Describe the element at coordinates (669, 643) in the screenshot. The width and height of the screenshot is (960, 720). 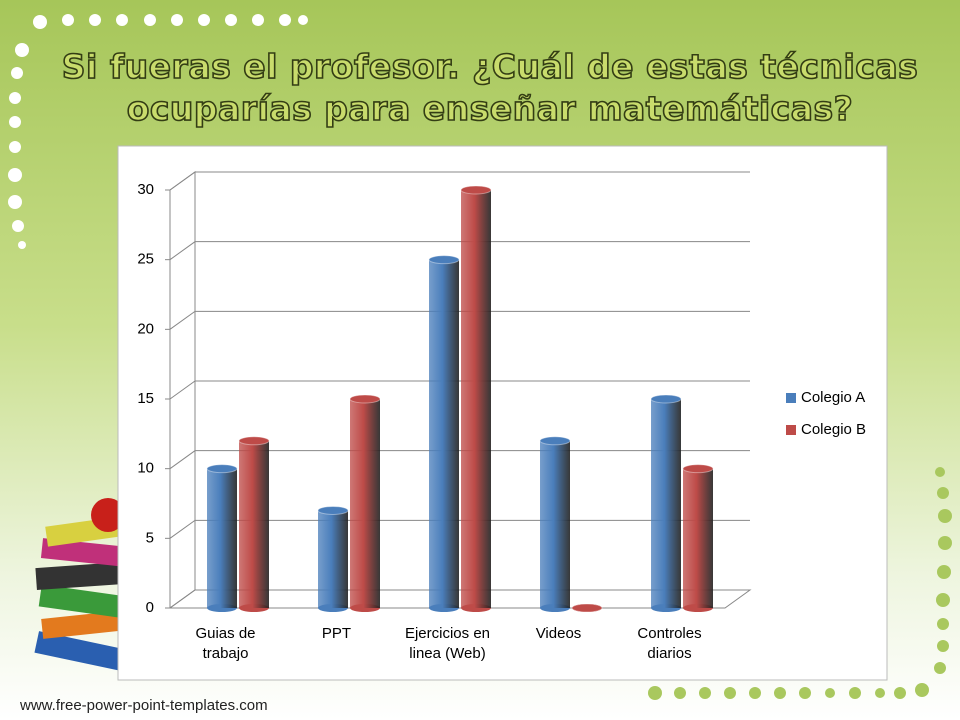
I see `x-tick-label: Controles diarios` at that location.